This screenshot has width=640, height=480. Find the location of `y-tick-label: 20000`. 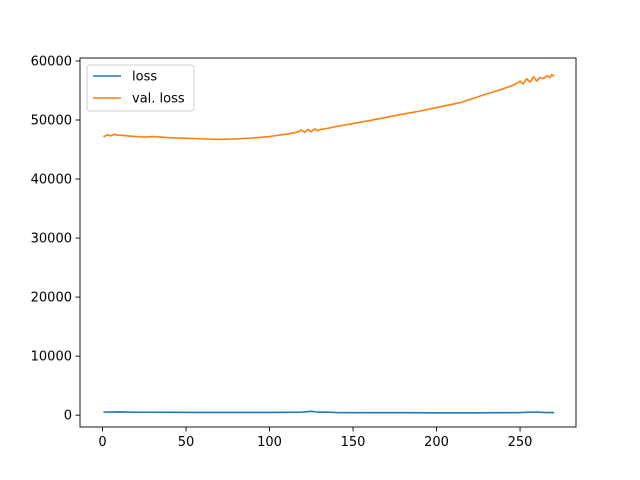

y-tick-label: 20000 is located at coordinates (51, 298).